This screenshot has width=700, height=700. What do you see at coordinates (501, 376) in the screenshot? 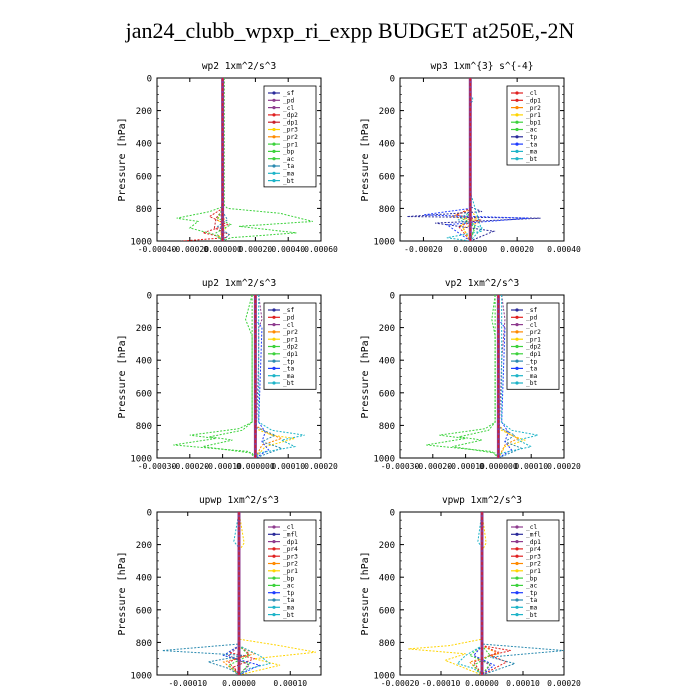
I see `series-line-cl` at bounding box center [501, 376].